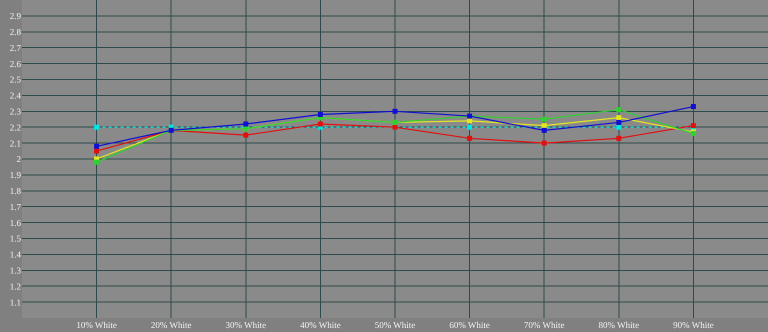 The width and height of the screenshot is (768, 332). Describe the element at coordinates (16, 239) in the screenshot. I see `y-tick-label: 1.5` at that location.